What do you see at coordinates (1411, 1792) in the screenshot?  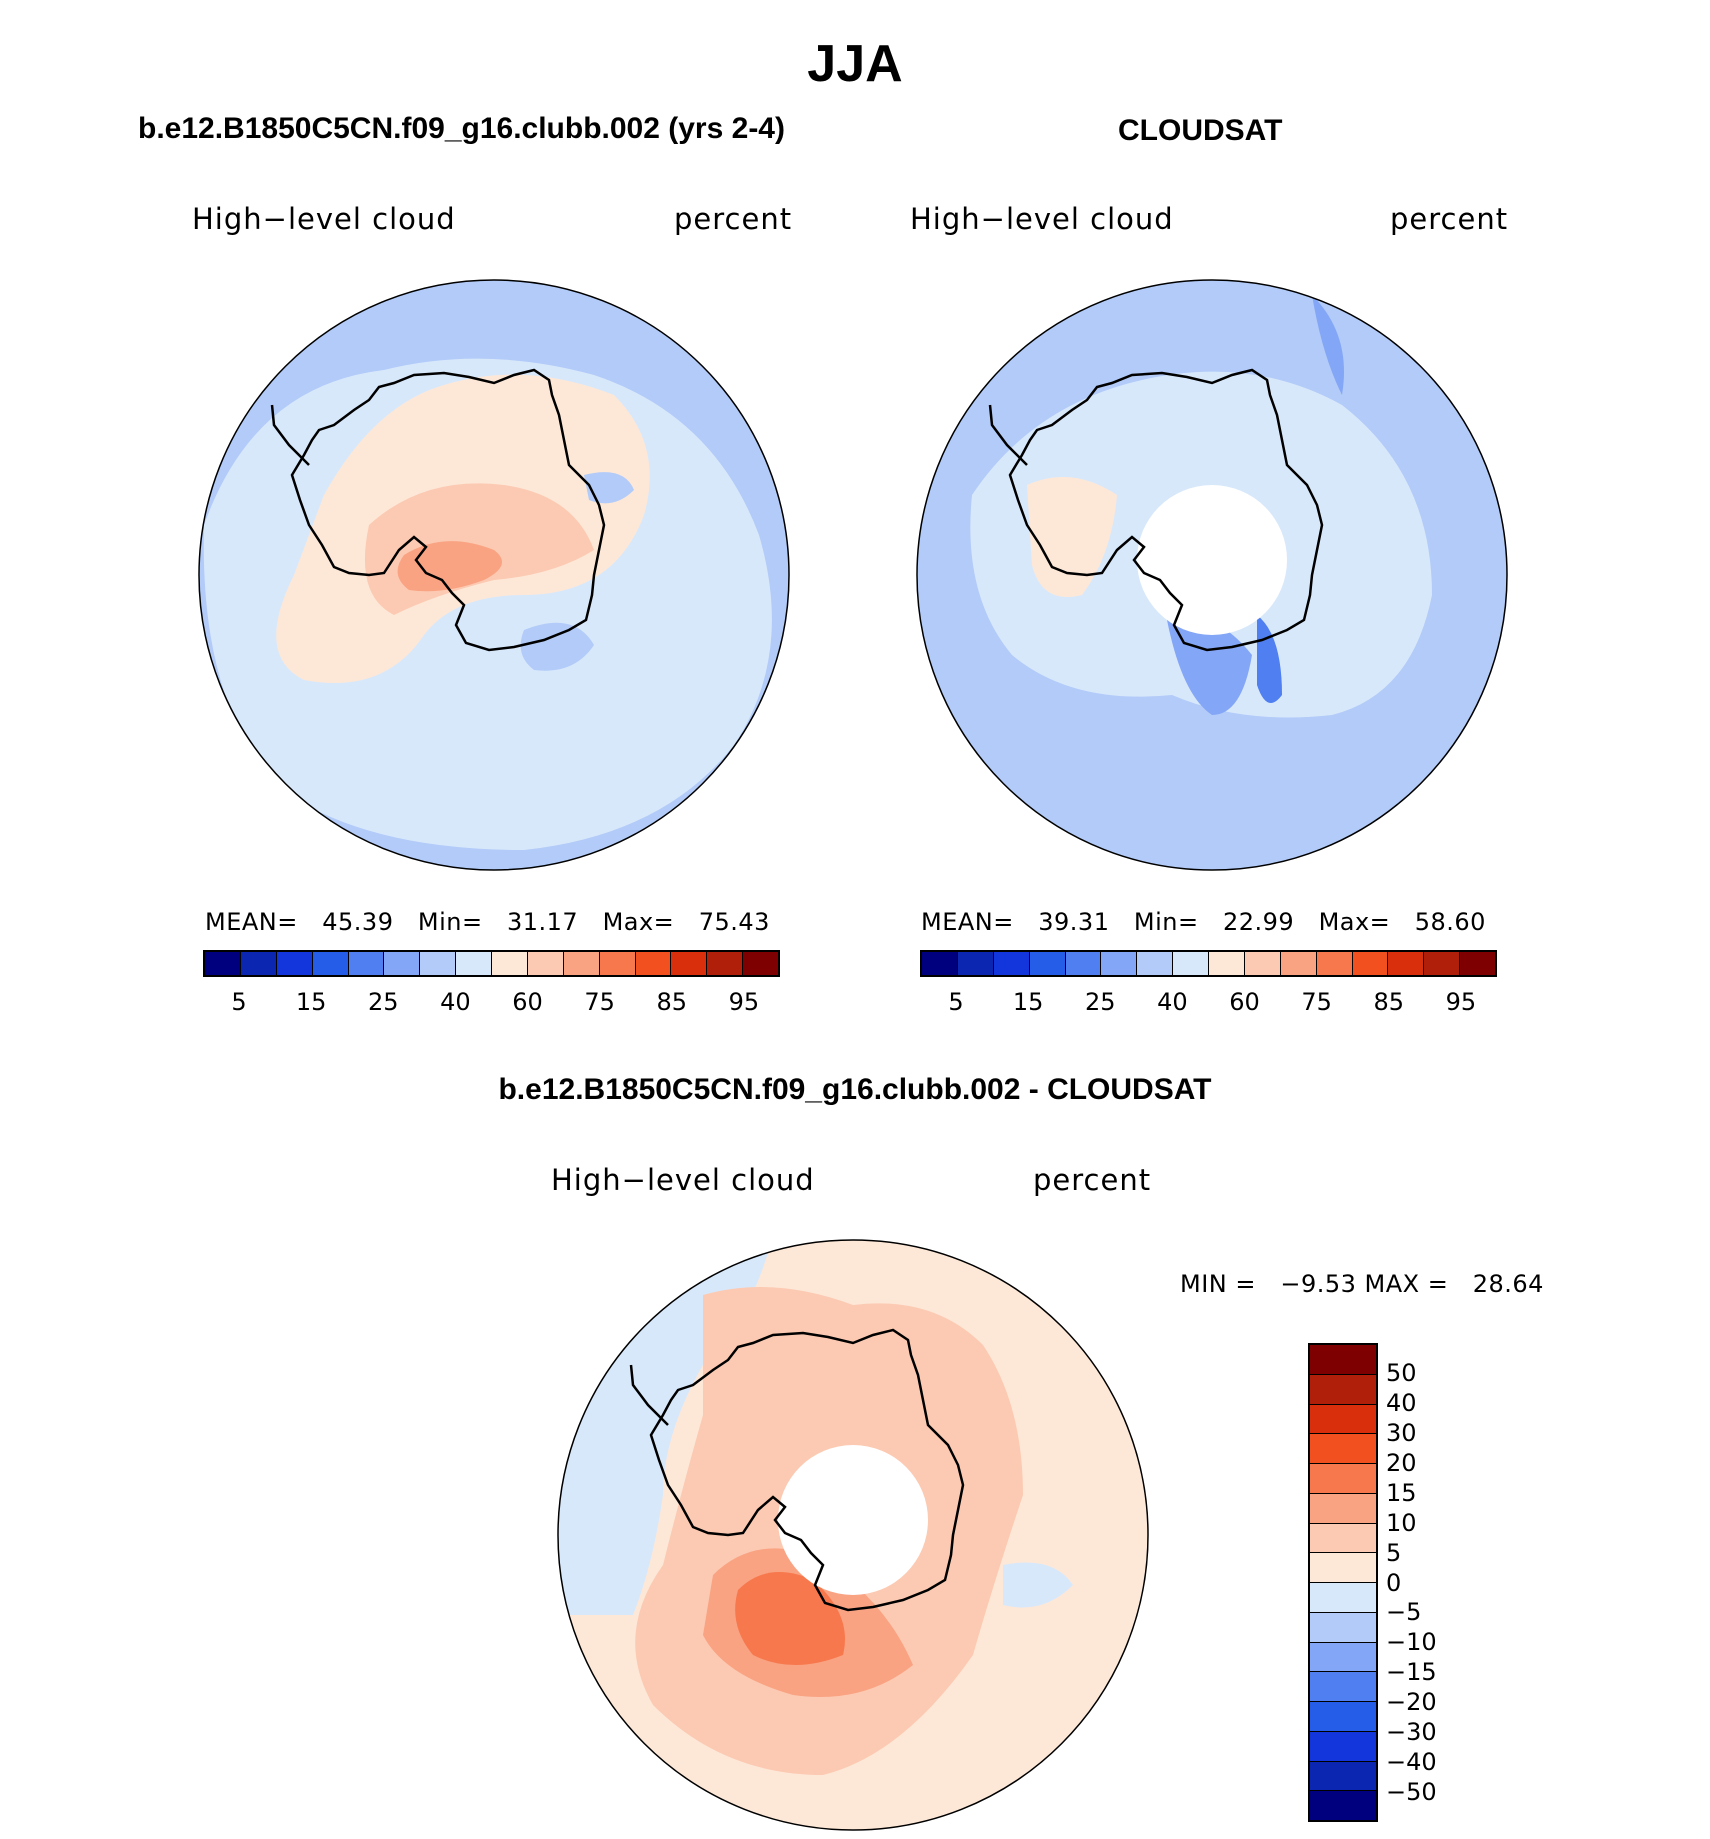 I see `diff-colorbar-tick-label: −50` at bounding box center [1411, 1792].